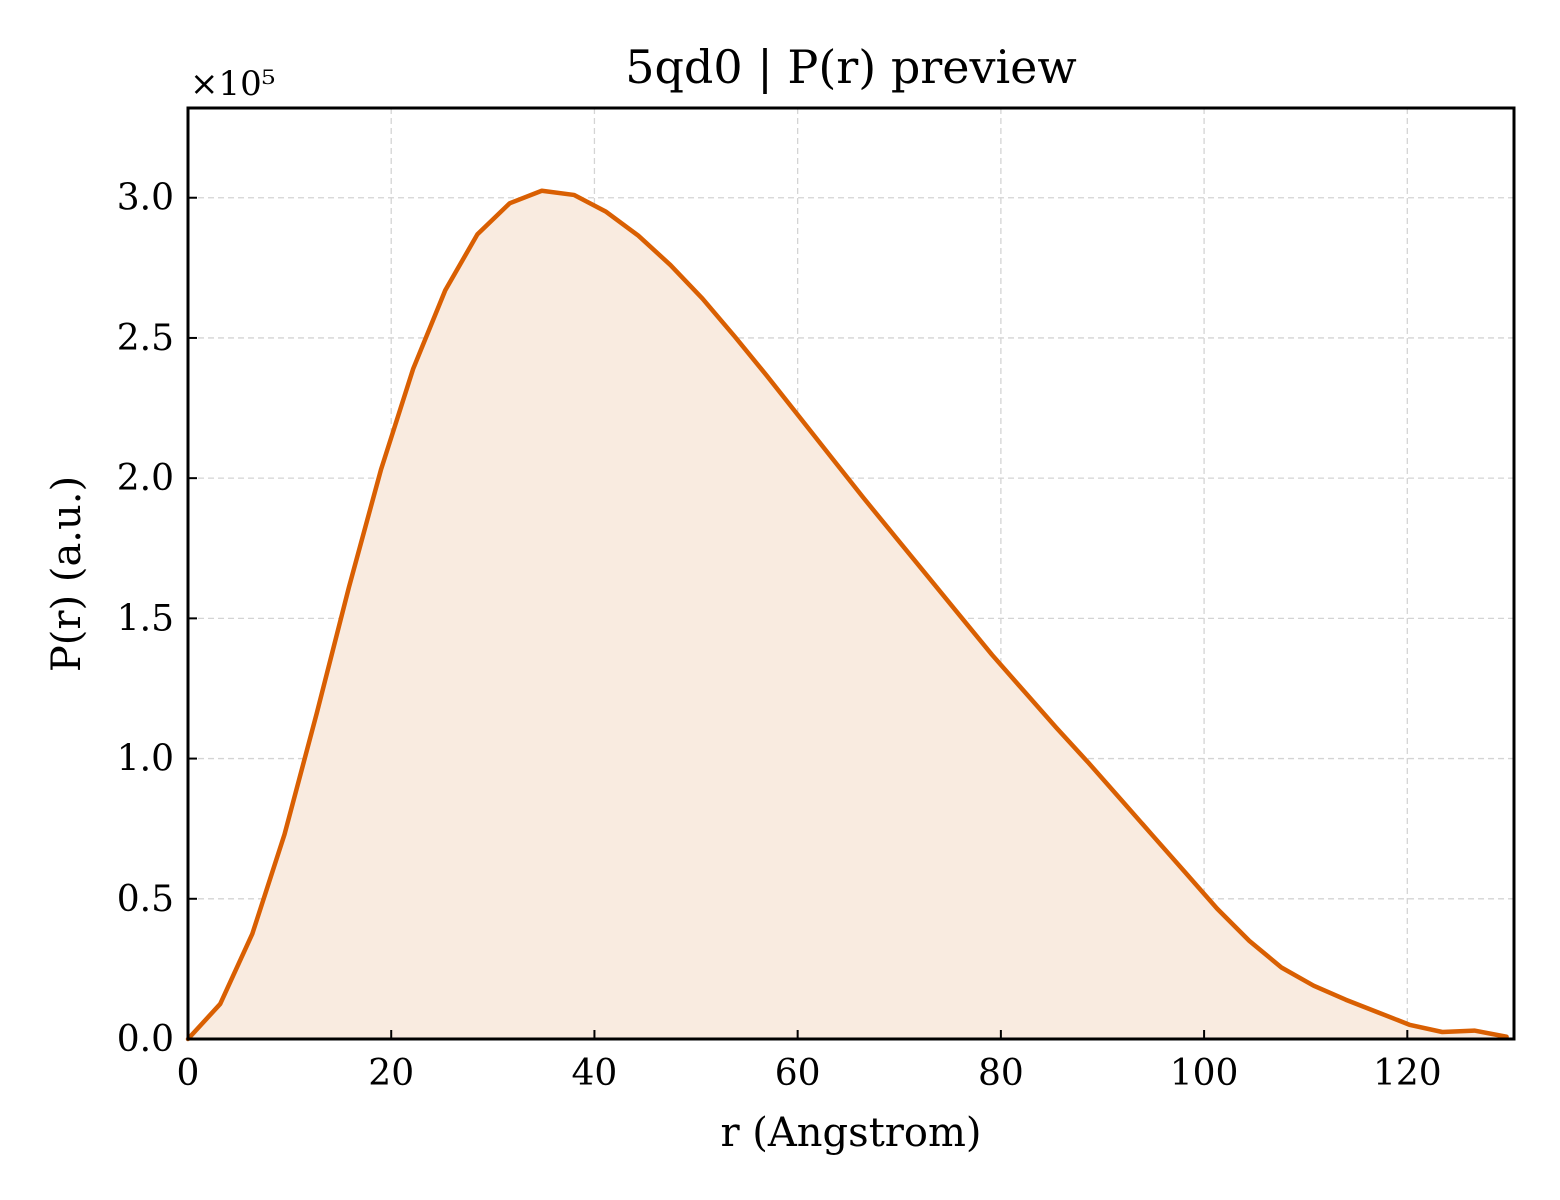 The height and width of the screenshot is (1200, 1560). Describe the element at coordinates (232, 84) in the screenshot. I see `y-axis-offset-label: ×10⁵` at that location.